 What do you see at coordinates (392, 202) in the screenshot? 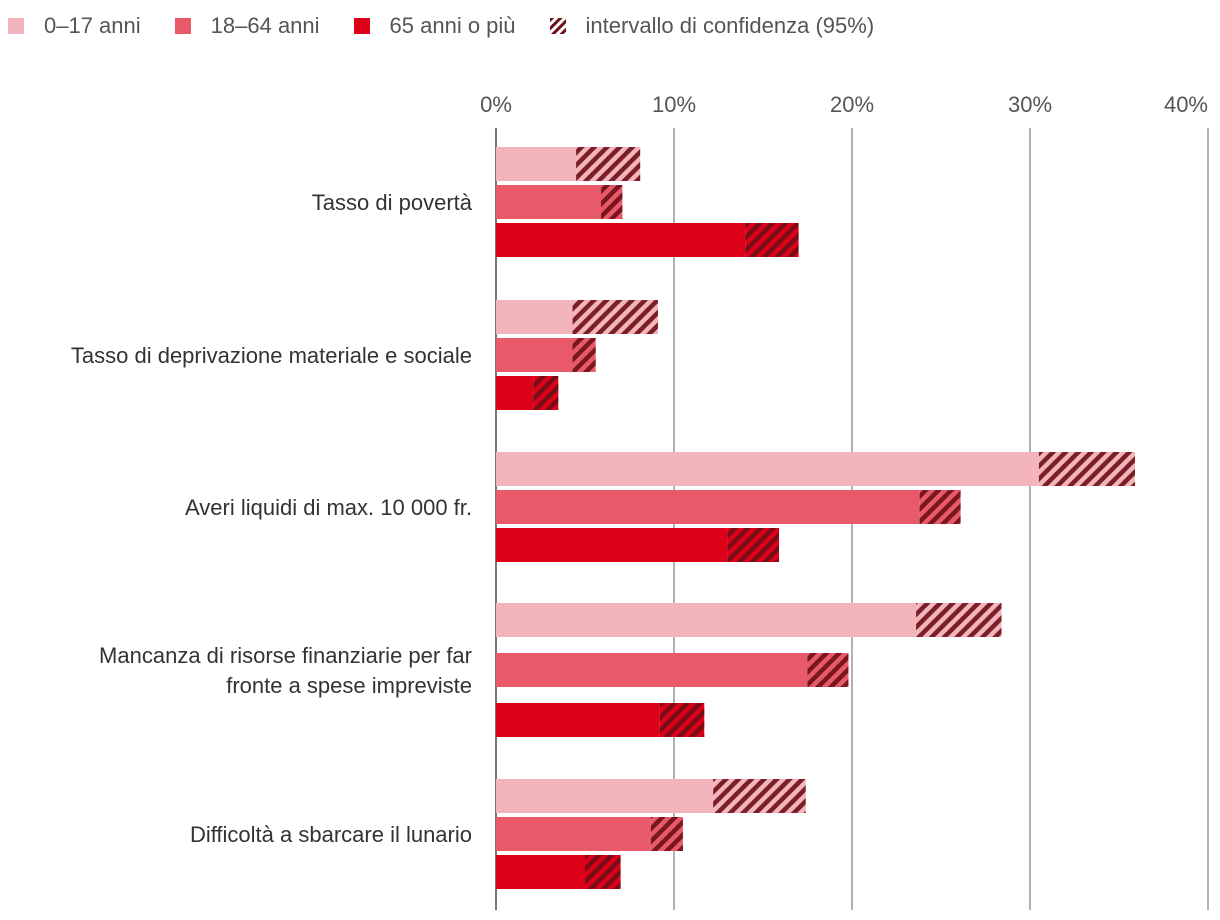
I see `category-label-1: Tasso di povertà` at bounding box center [392, 202].